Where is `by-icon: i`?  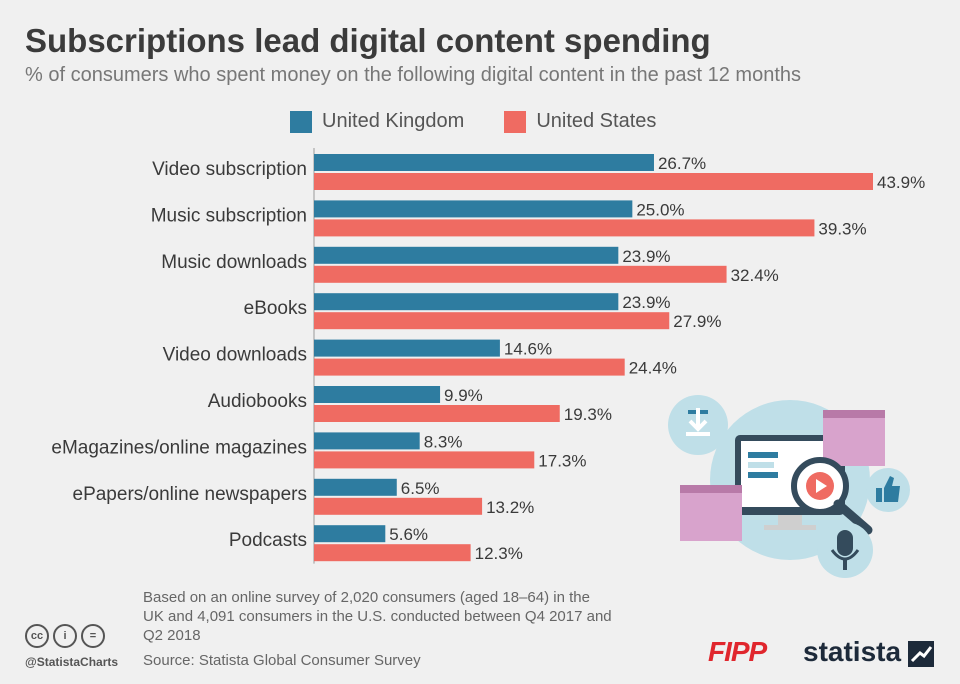
by-icon: i is located at coordinates (65, 636).